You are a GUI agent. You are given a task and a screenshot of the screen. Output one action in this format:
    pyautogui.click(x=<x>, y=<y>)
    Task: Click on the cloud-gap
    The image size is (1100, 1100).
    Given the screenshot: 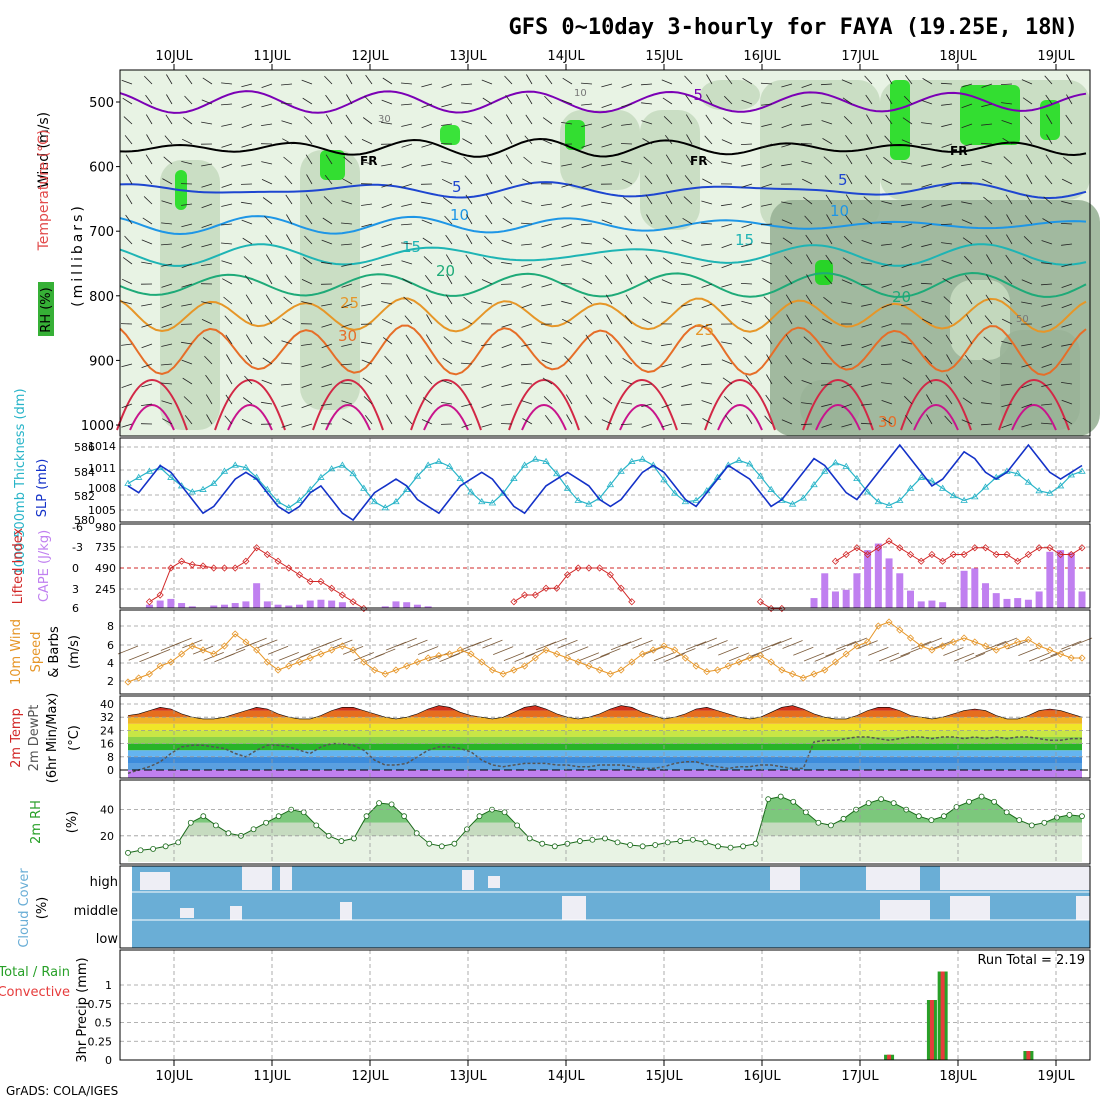 What is the action you would take?
    pyautogui.click(x=187, y=913)
    